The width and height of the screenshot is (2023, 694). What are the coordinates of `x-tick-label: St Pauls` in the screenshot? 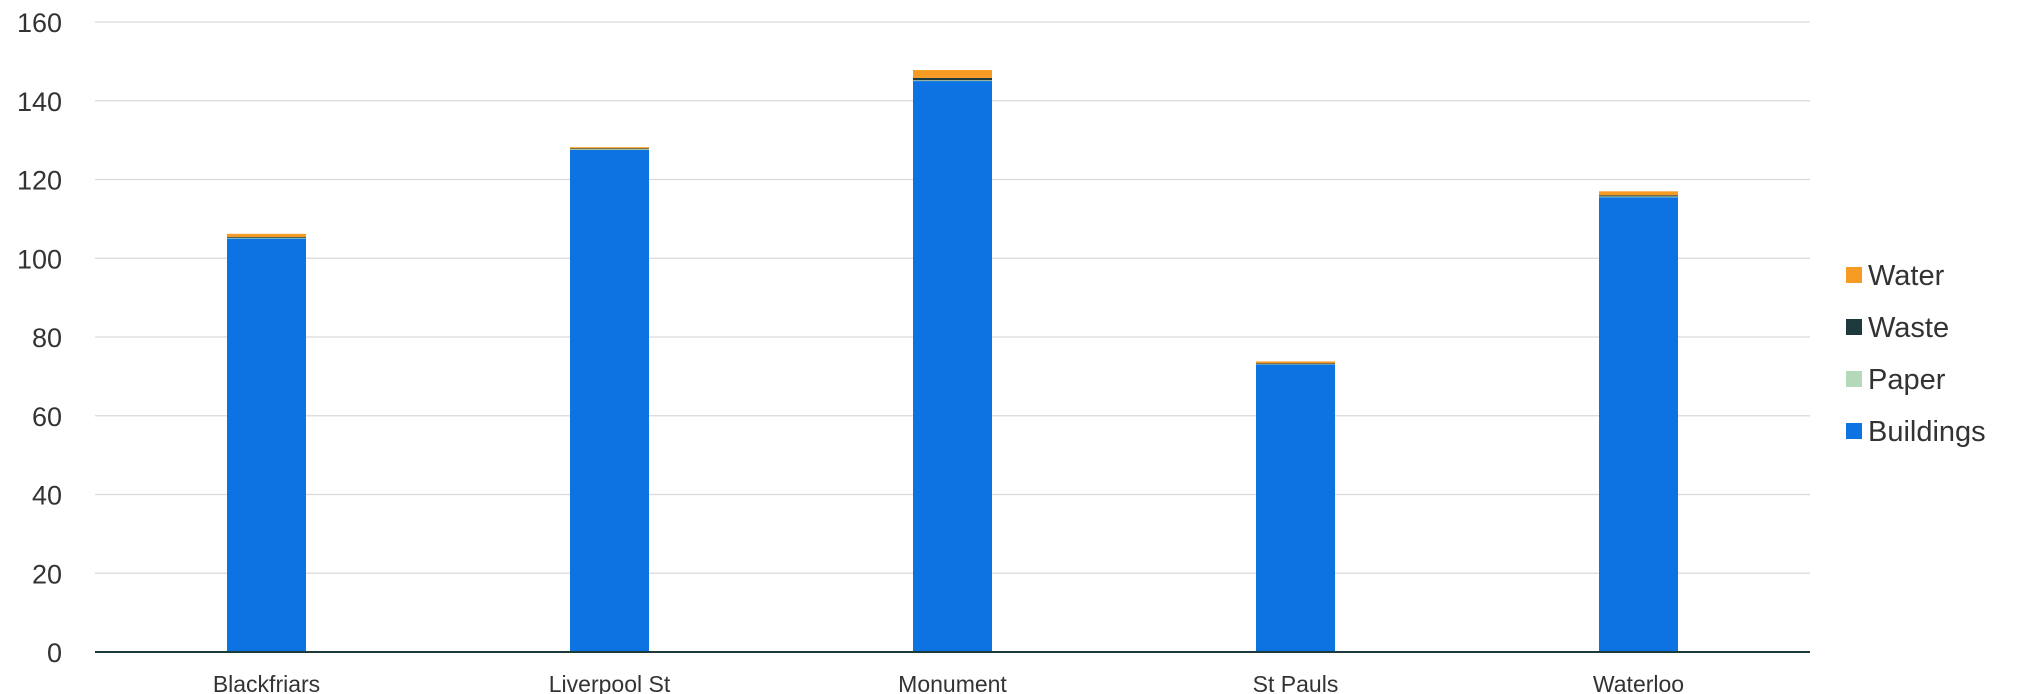 It's located at (1296, 682).